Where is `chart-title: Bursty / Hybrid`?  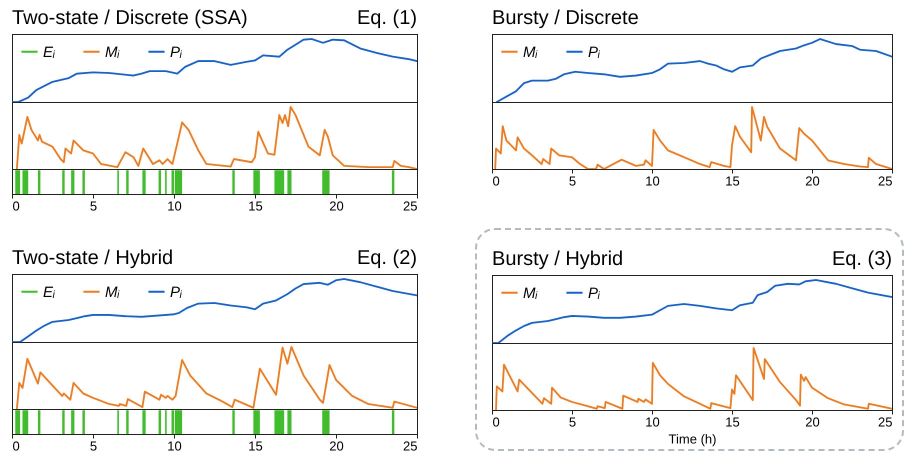
chart-title: Bursty / Hybrid is located at coordinates (558, 259).